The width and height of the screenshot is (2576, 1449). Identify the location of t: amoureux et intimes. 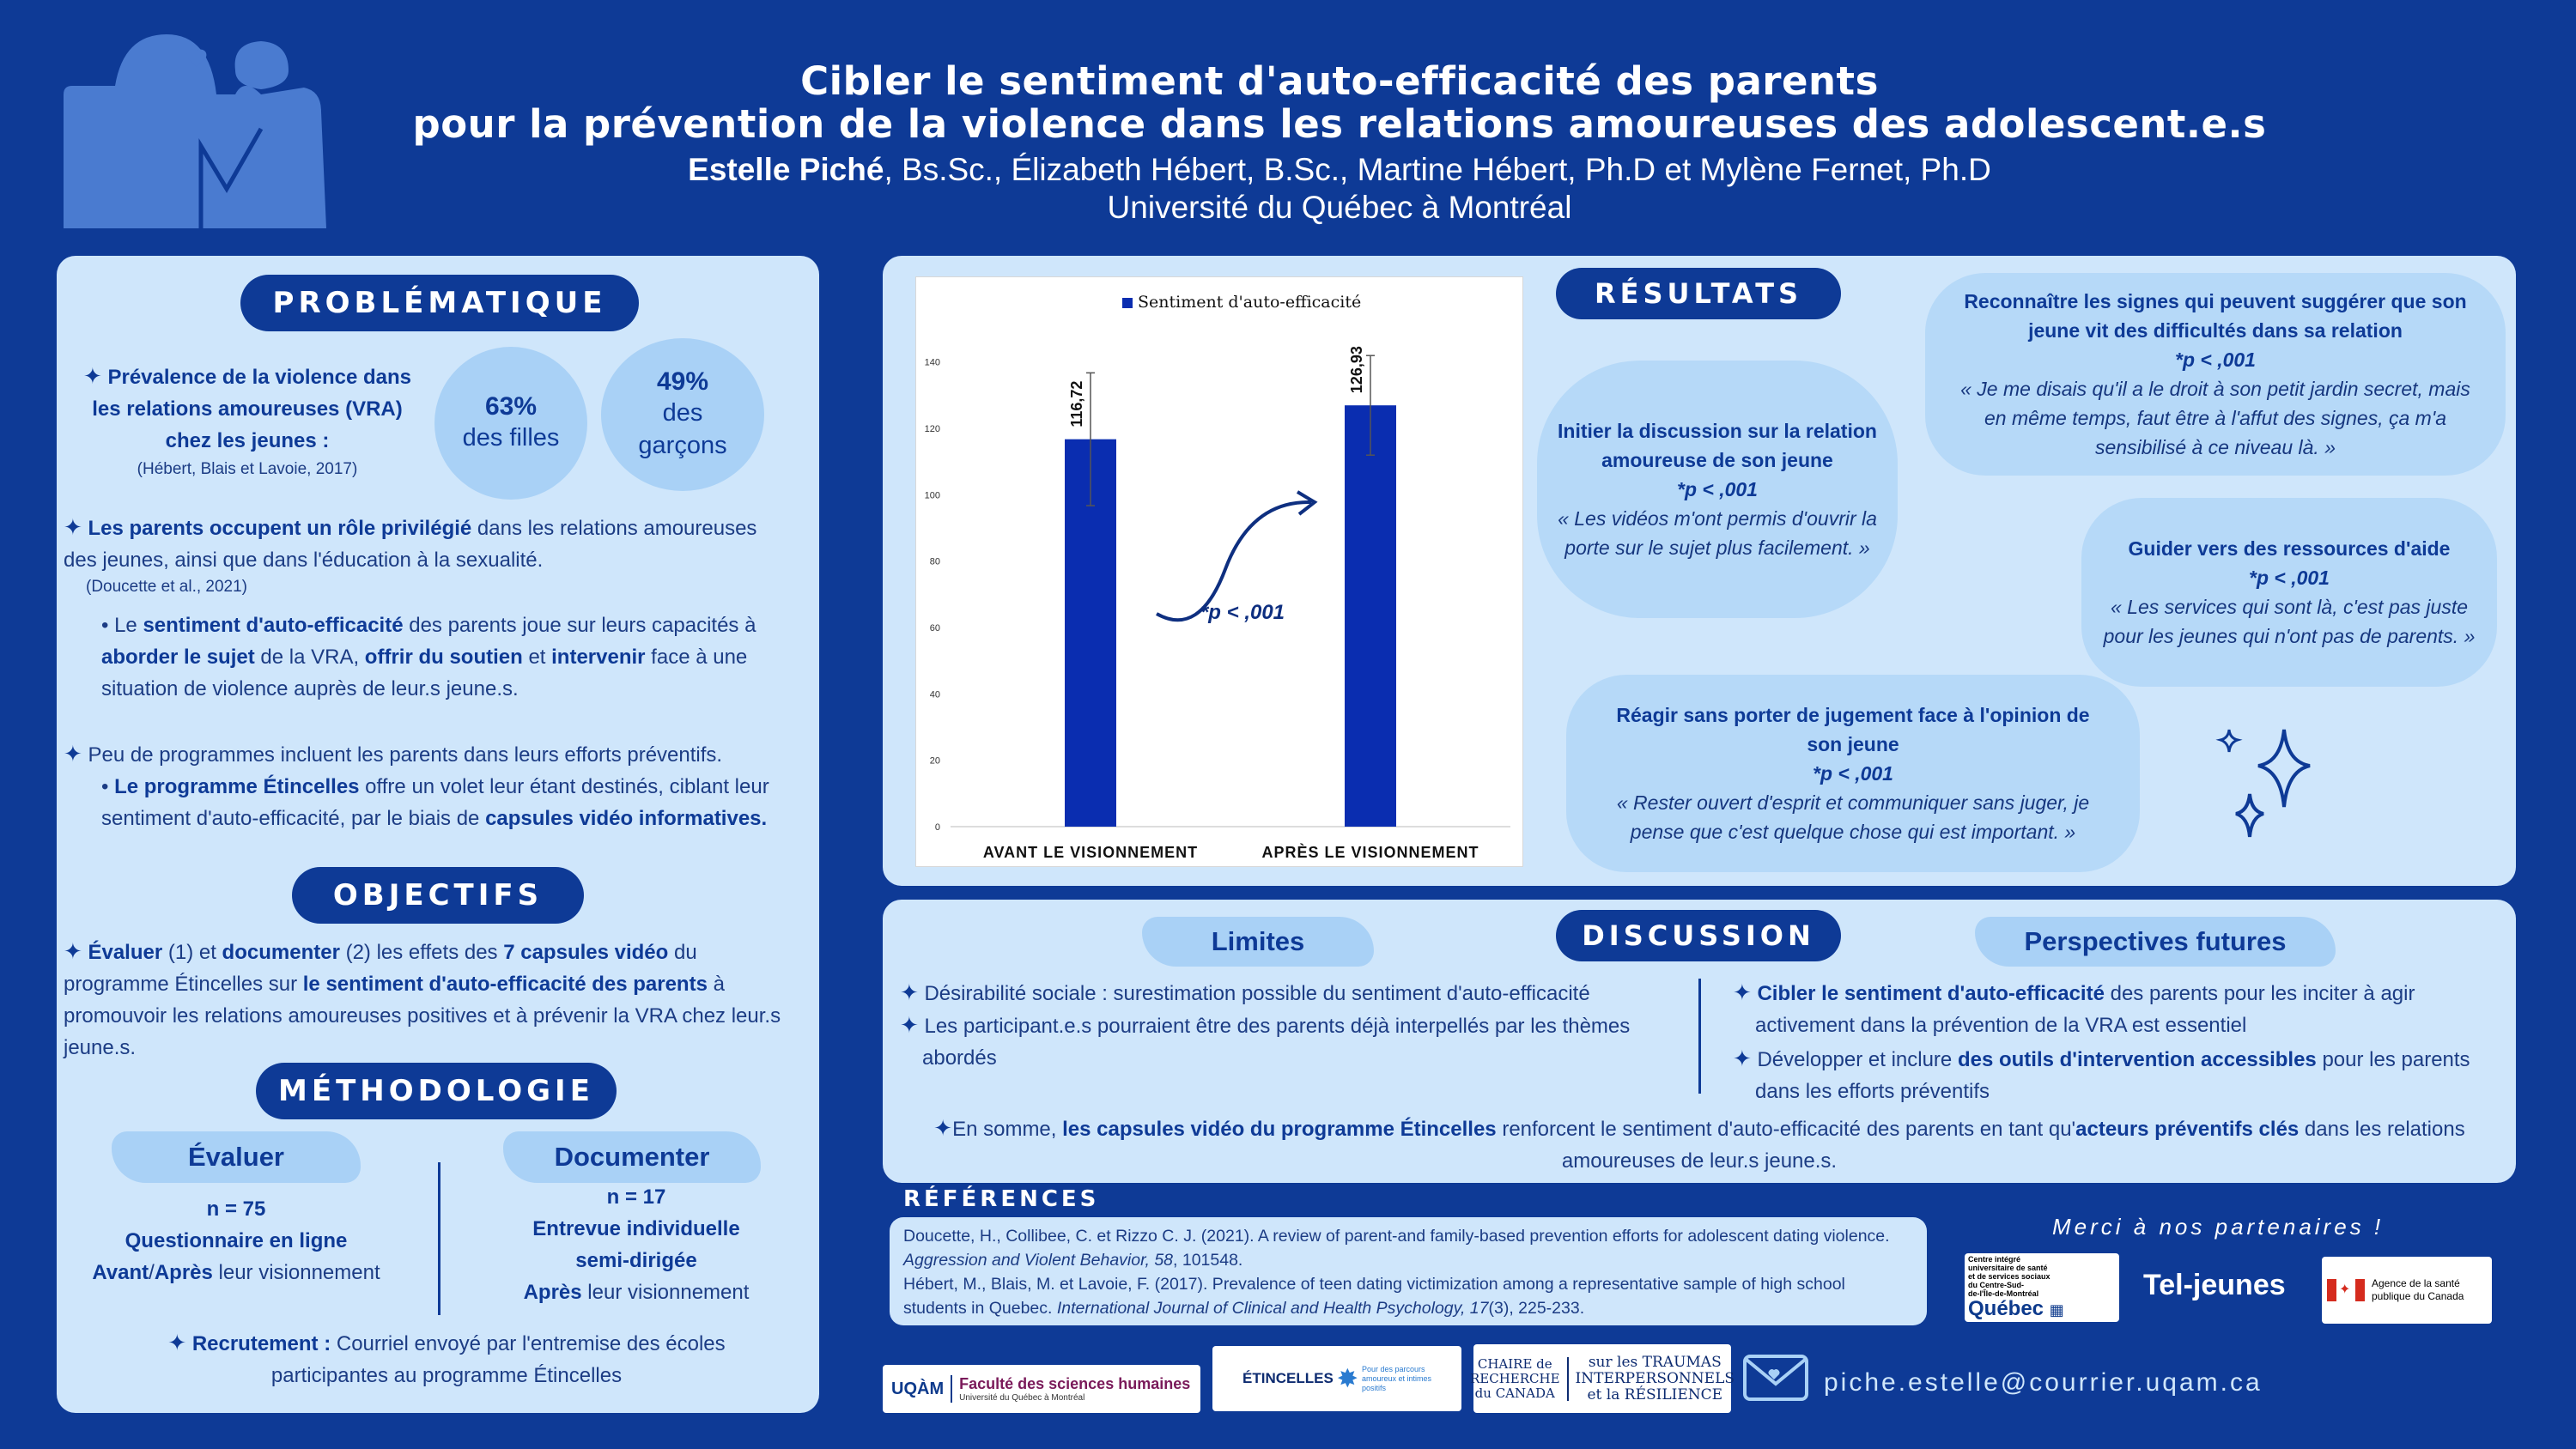
(1396, 1378).